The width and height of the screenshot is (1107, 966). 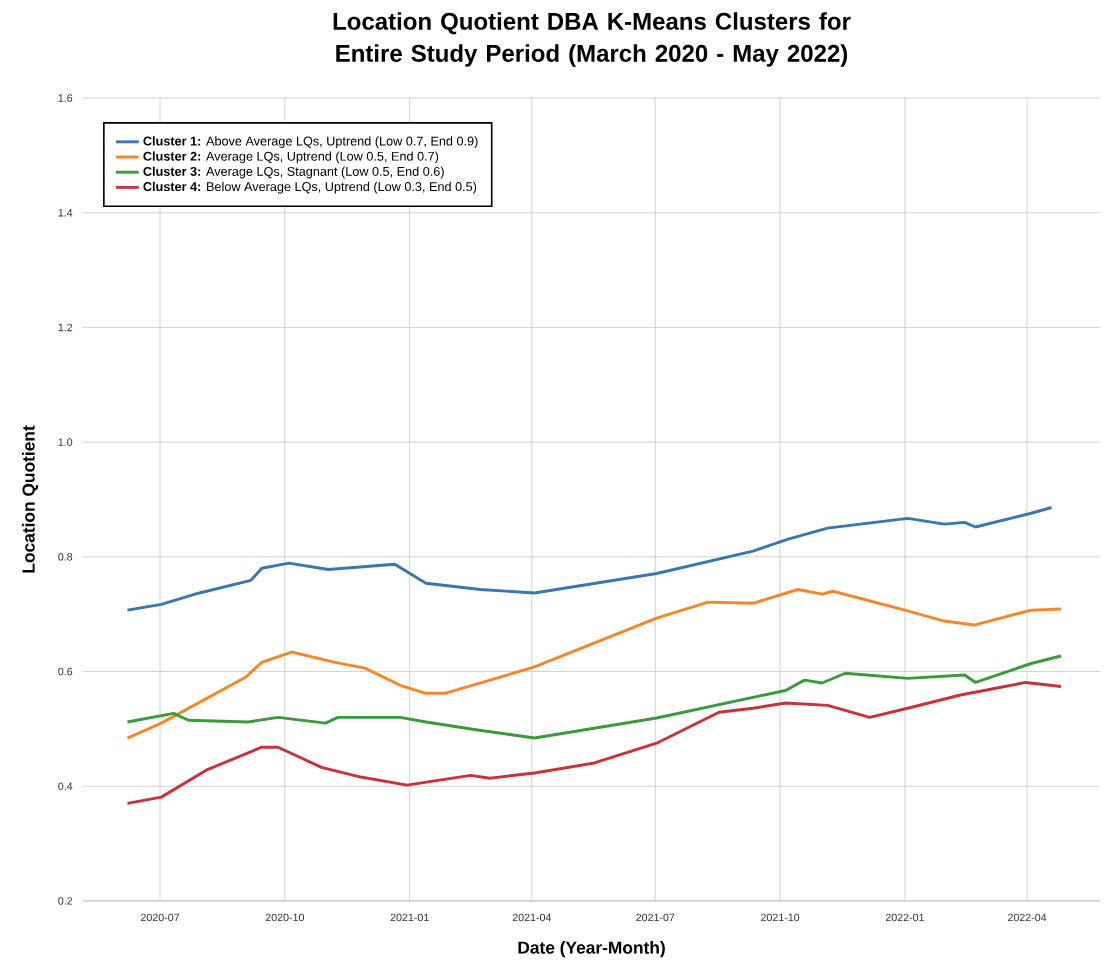 What do you see at coordinates (591, 949) in the screenshot?
I see `x-axis-title: Date (Year-Month)` at bounding box center [591, 949].